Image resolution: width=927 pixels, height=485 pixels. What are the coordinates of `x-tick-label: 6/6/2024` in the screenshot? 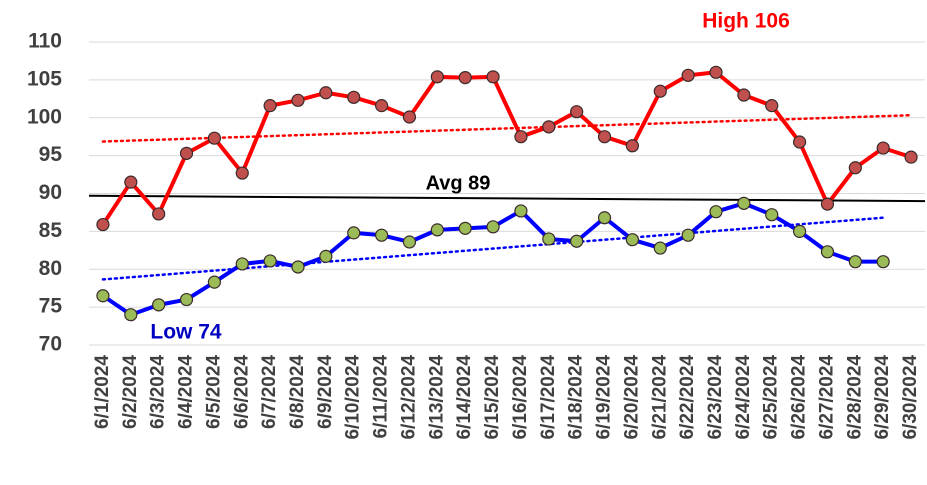 It's located at (241, 392).